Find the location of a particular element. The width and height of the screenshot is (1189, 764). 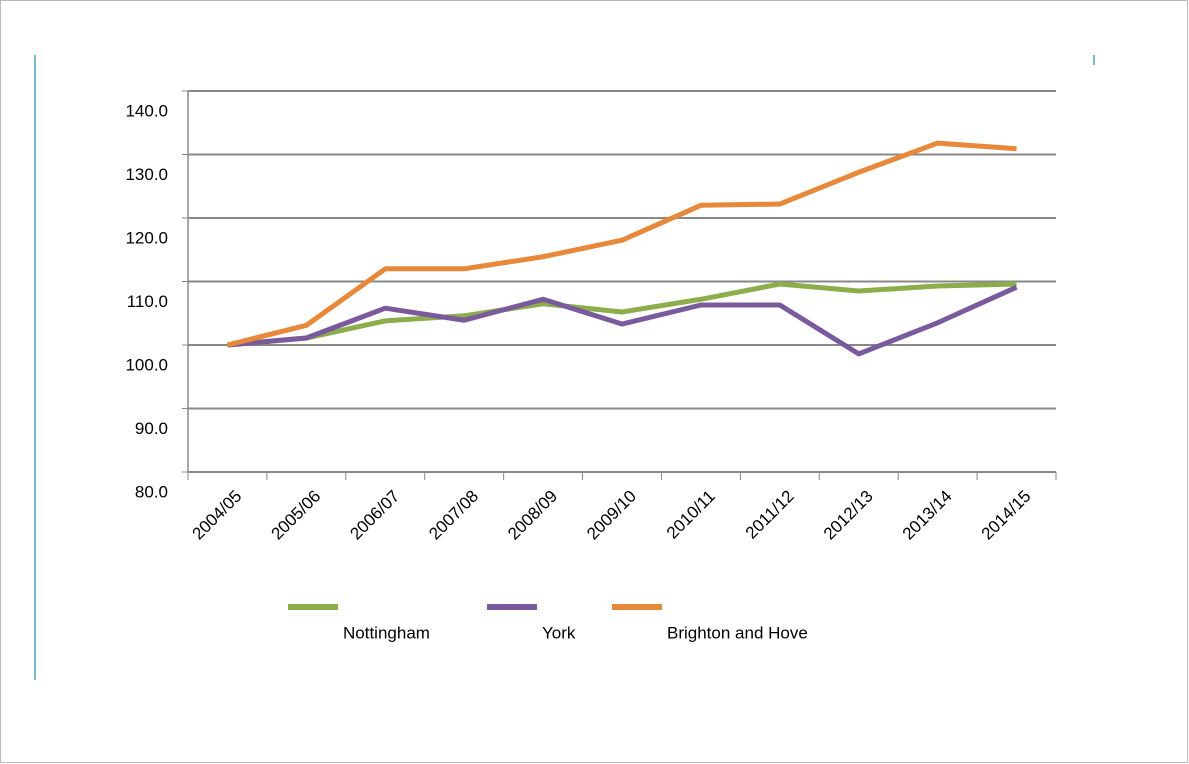

y-tick-label: 120.0 is located at coordinates (146, 237).